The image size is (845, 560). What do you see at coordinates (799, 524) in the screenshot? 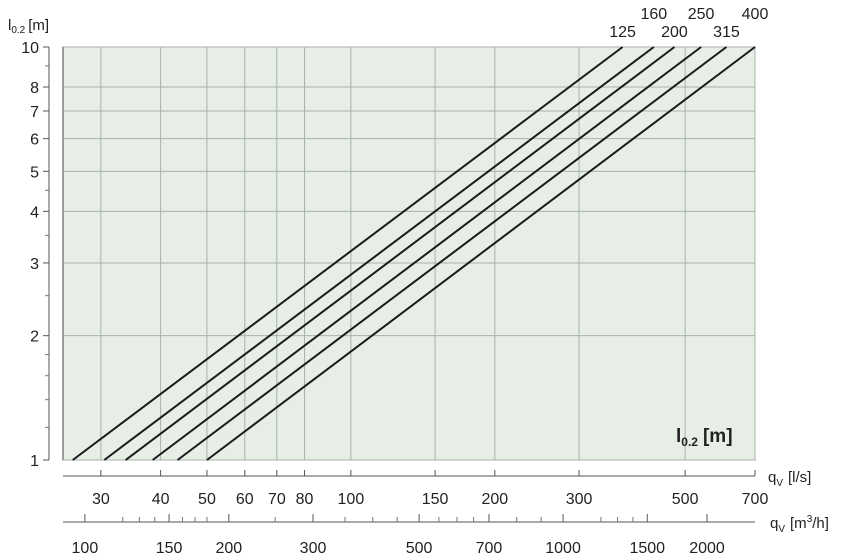
I see `x-axis-title-m3-per-h: qV [m3/h]` at bounding box center [799, 524].